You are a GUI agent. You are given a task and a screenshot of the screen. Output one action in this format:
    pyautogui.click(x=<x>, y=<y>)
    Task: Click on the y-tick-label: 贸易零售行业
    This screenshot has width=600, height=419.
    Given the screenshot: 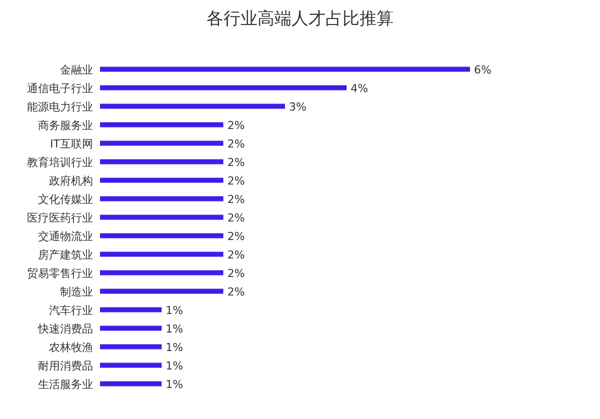 What is the action you would take?
    pyautogui.click(x=60, y=273)
    